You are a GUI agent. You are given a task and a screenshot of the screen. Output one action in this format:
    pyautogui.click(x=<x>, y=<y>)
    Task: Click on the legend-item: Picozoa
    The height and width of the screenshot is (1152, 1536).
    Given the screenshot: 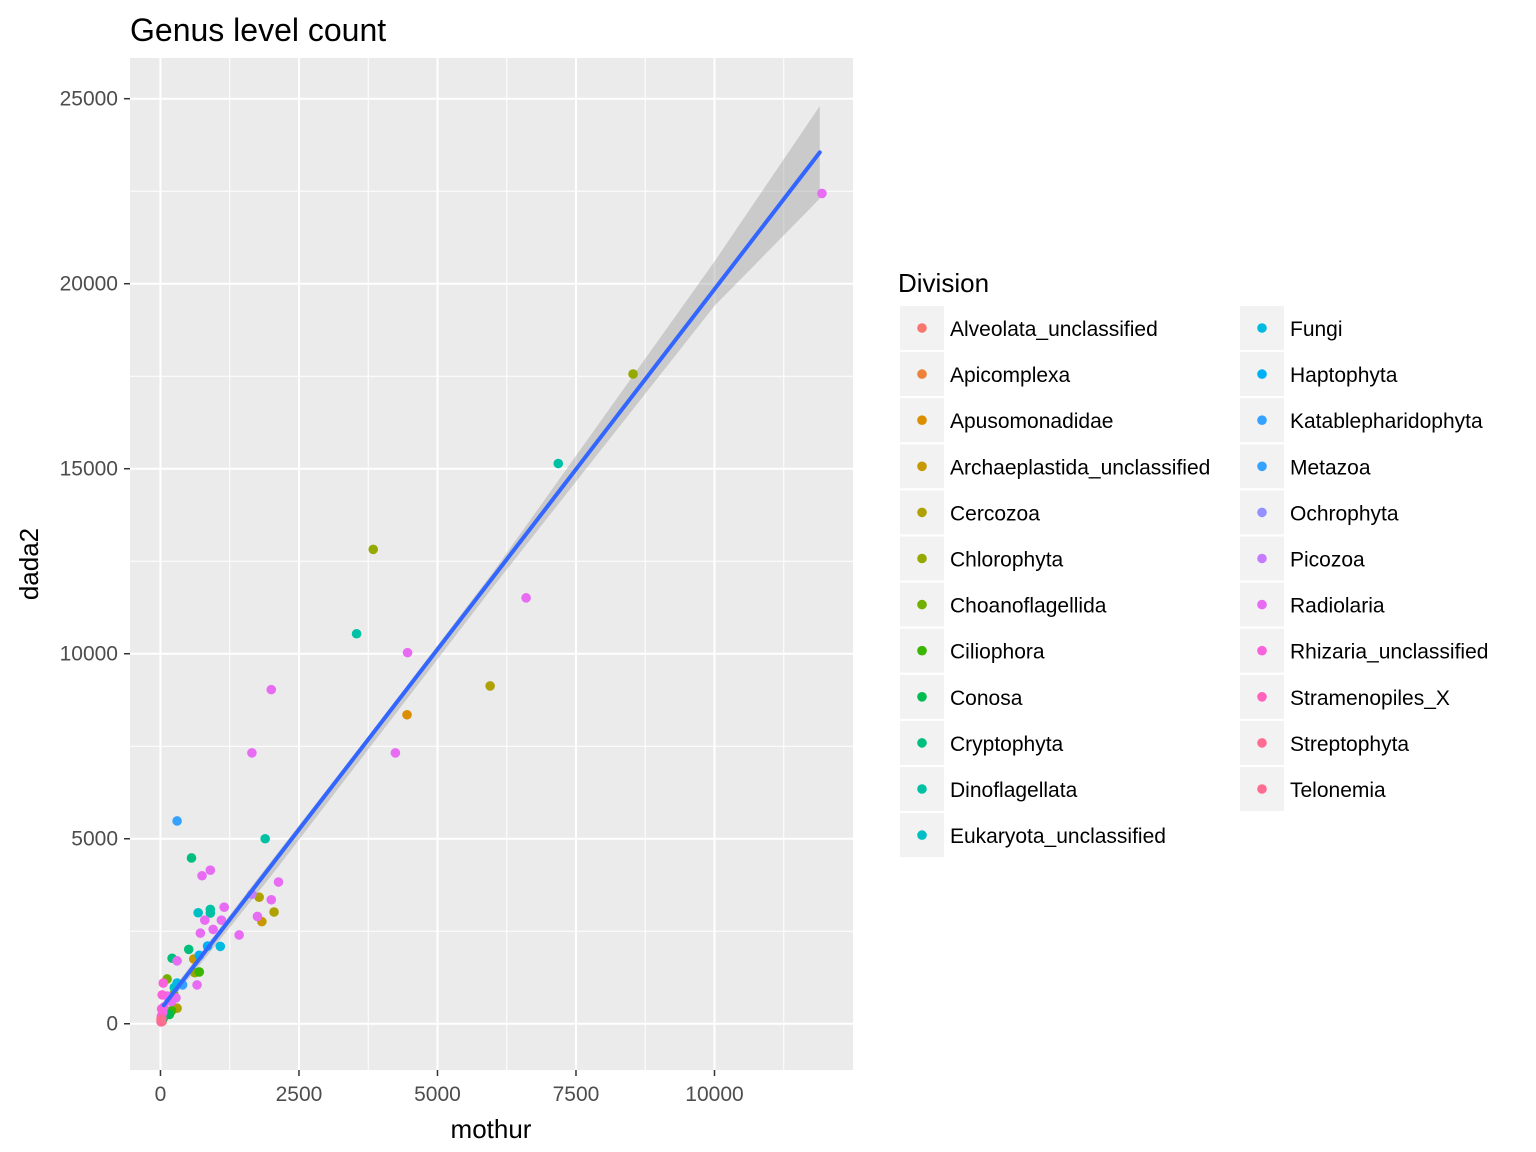 What is the action you would take?
    pyautogui.click(x=1302, y=558)
    